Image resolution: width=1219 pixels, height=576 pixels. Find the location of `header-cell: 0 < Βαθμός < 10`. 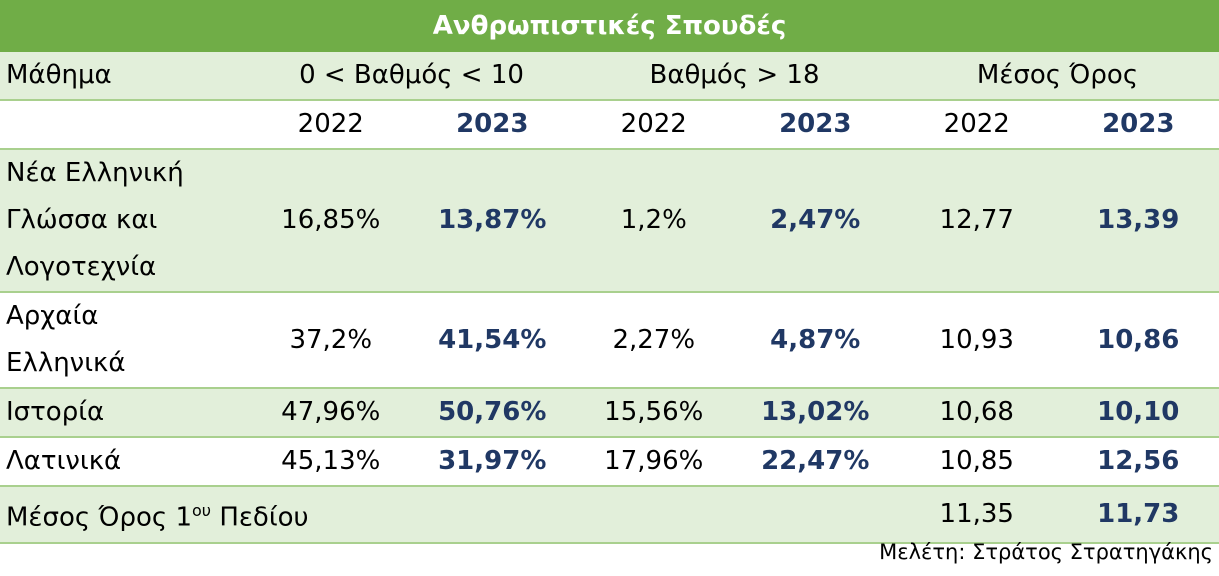

header-cell: 0 < Βαθμός < 10 is located at coordinates (411, 76).